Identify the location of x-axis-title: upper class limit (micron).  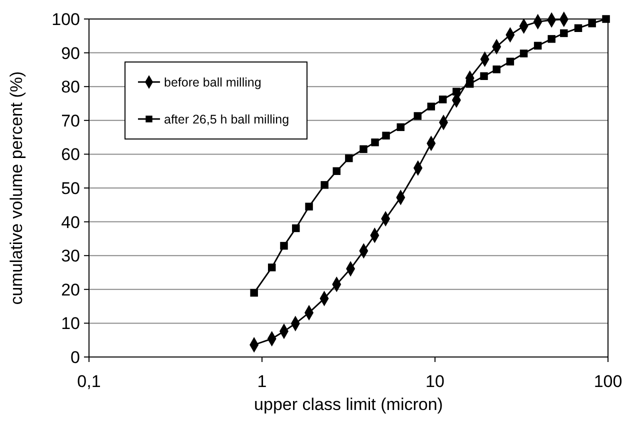
(348, 404).